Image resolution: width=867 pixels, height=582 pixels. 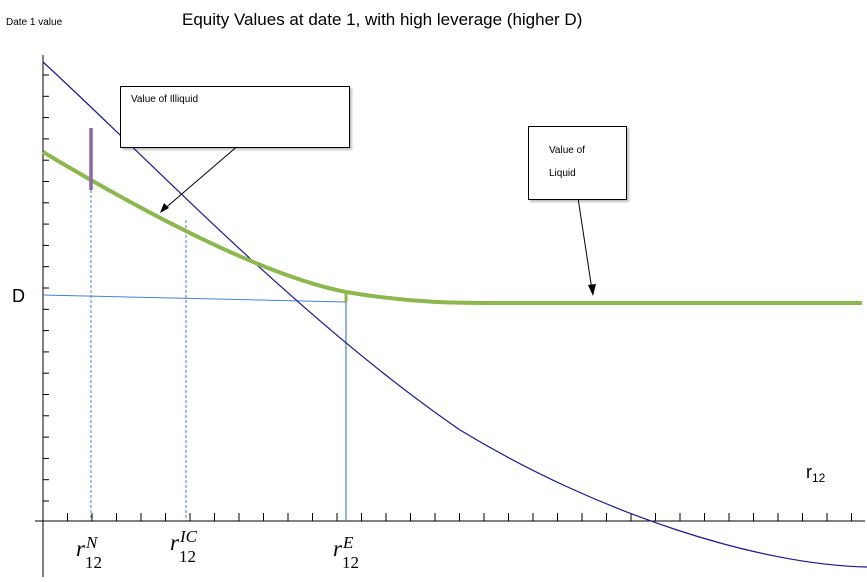 I want to click on x-axis-label: r12, so click(x=815, y=473).